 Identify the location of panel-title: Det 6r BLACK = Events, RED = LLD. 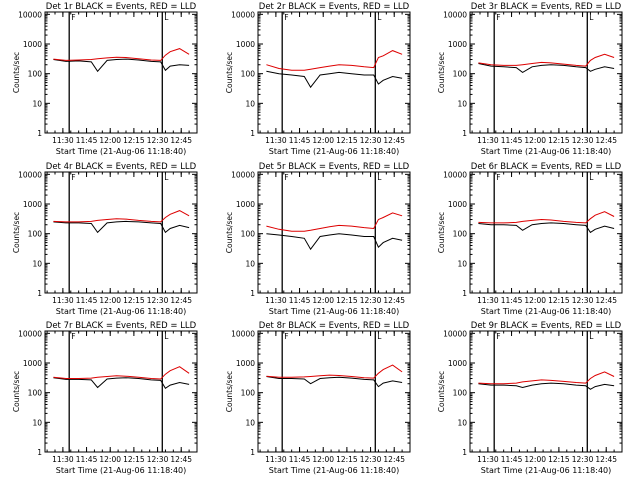
(546, 167).